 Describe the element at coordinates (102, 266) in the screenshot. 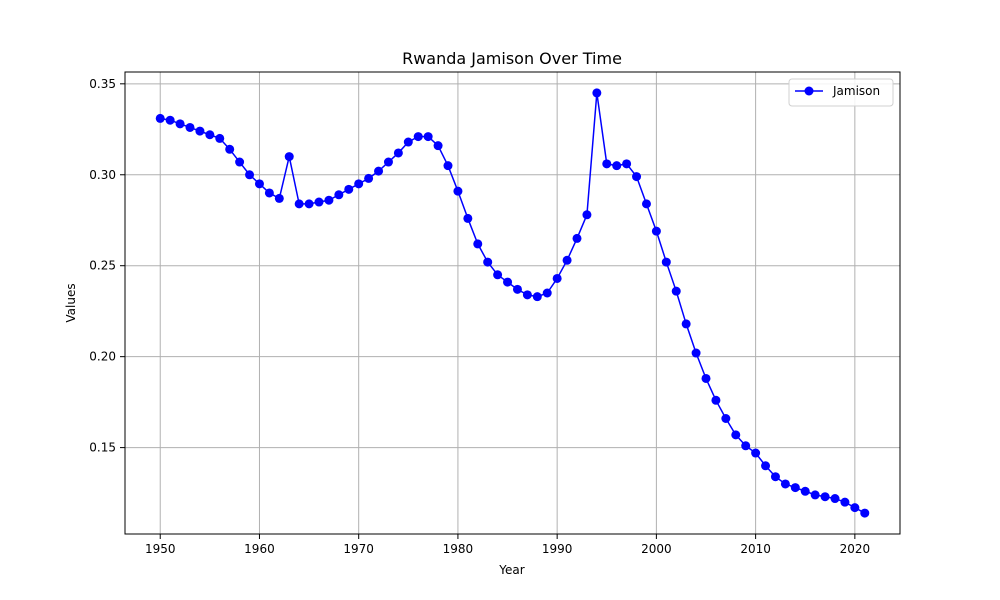

I see `y-tick-label: 0.25` at that location.